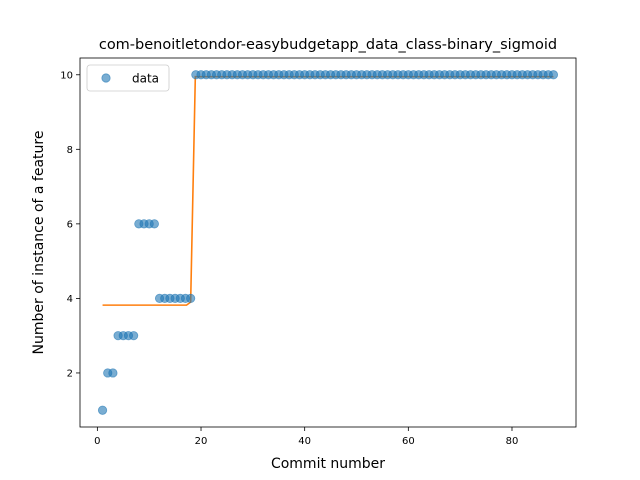  I want to click on legend-box, so click(128, 78).